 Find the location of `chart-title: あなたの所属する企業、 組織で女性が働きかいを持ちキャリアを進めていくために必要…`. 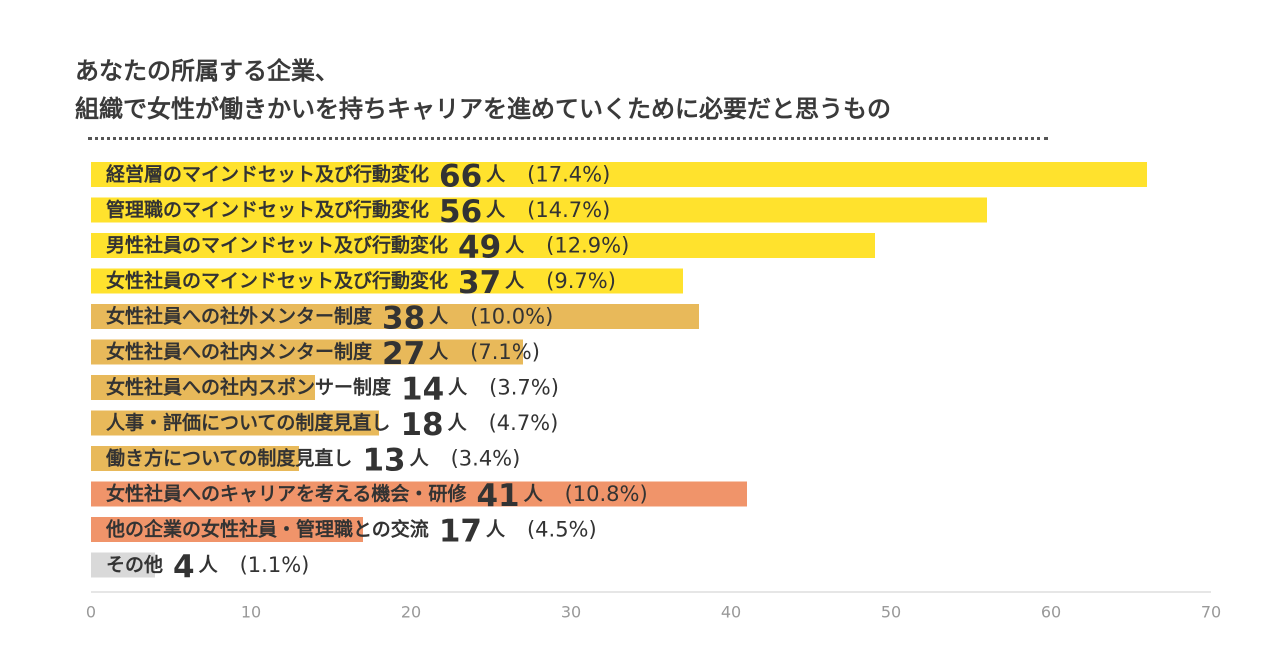

chart-title: あなたの所属する企業、 組織で女性が働きかいを持ちキャリアを進めていくために必要… is located at coordinates (625, 90).